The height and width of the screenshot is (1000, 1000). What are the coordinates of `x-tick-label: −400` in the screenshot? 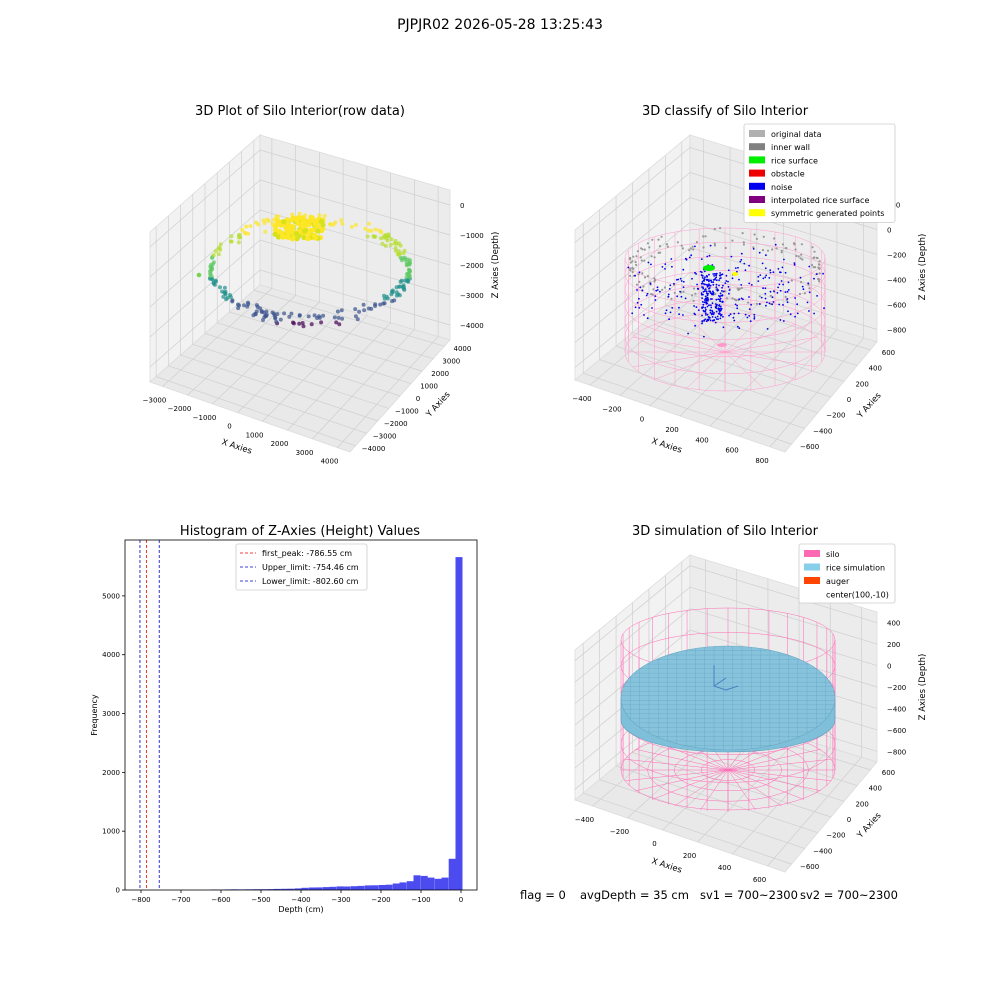 It's located at (300, 900).